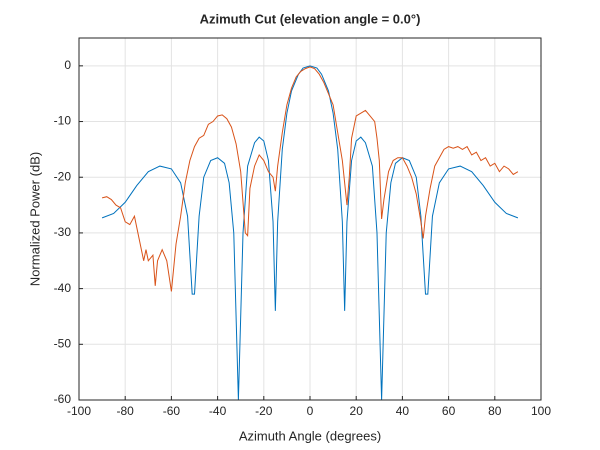 The image size is (600, 450). What do you see at coordinates (495, 411) in the screenshot?
I see `x-tick-label: 80` at bounding box center [495, 411].